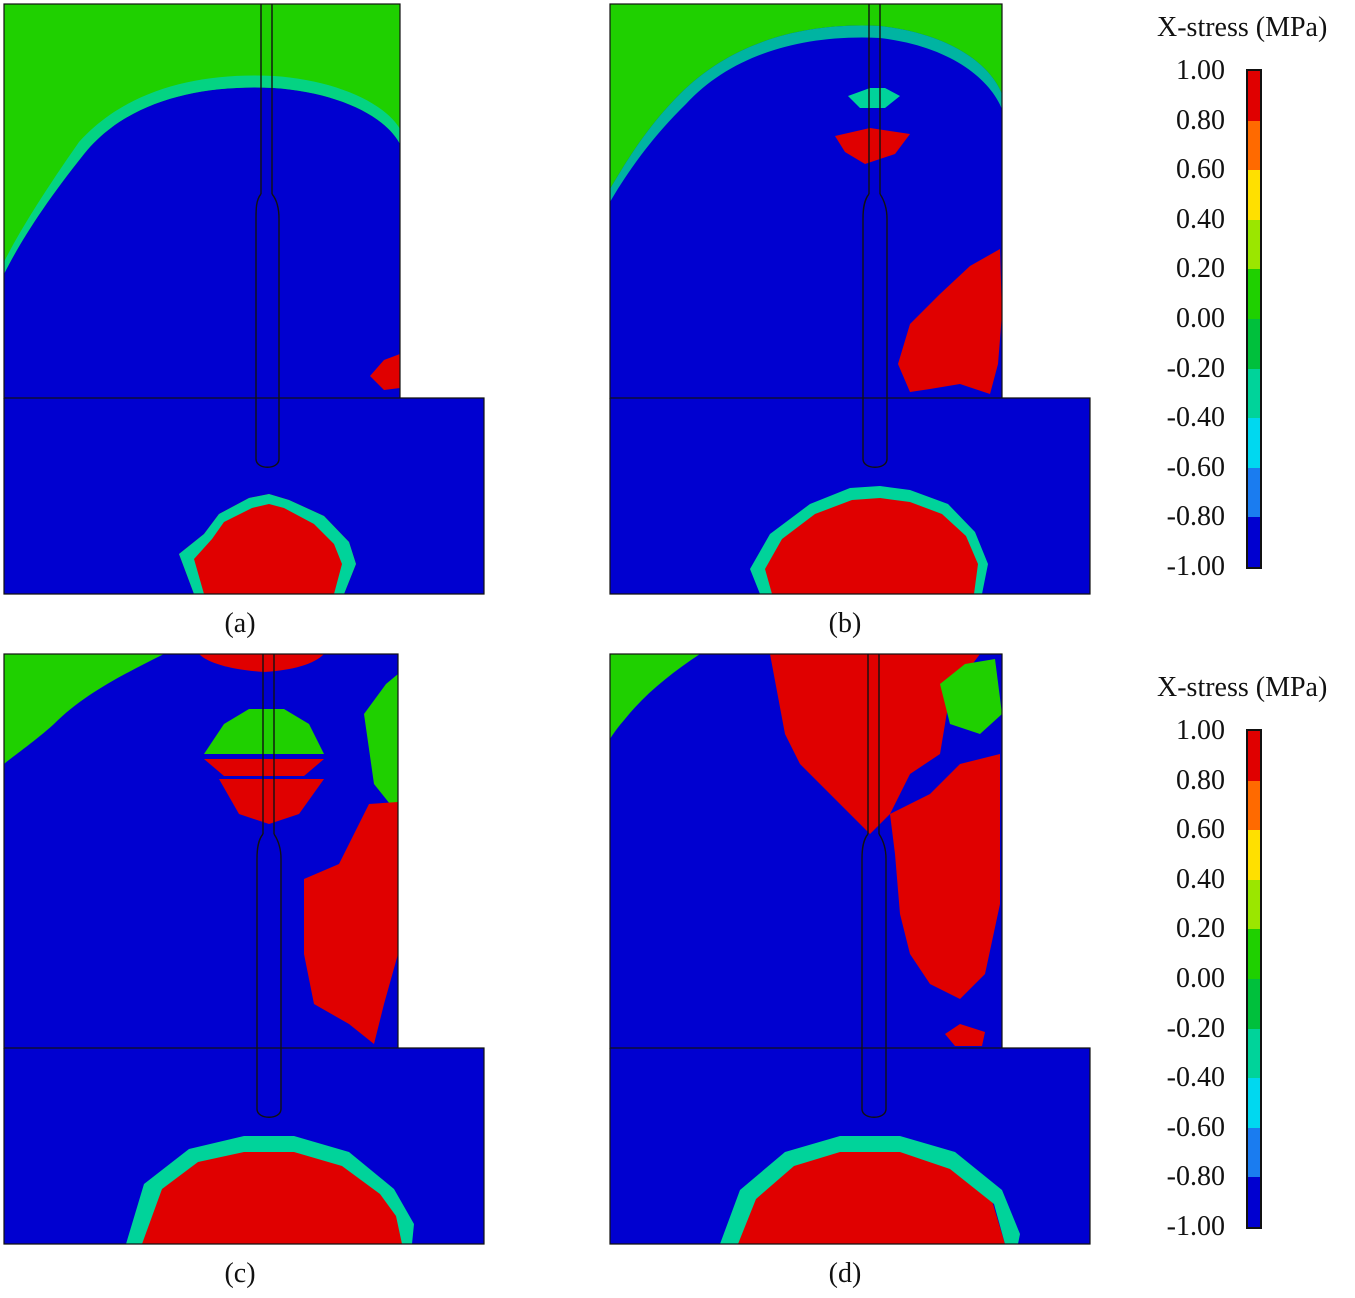  Describe the element at coordinates (202, 174) in the screenshot. I see `transition-band` at that location.